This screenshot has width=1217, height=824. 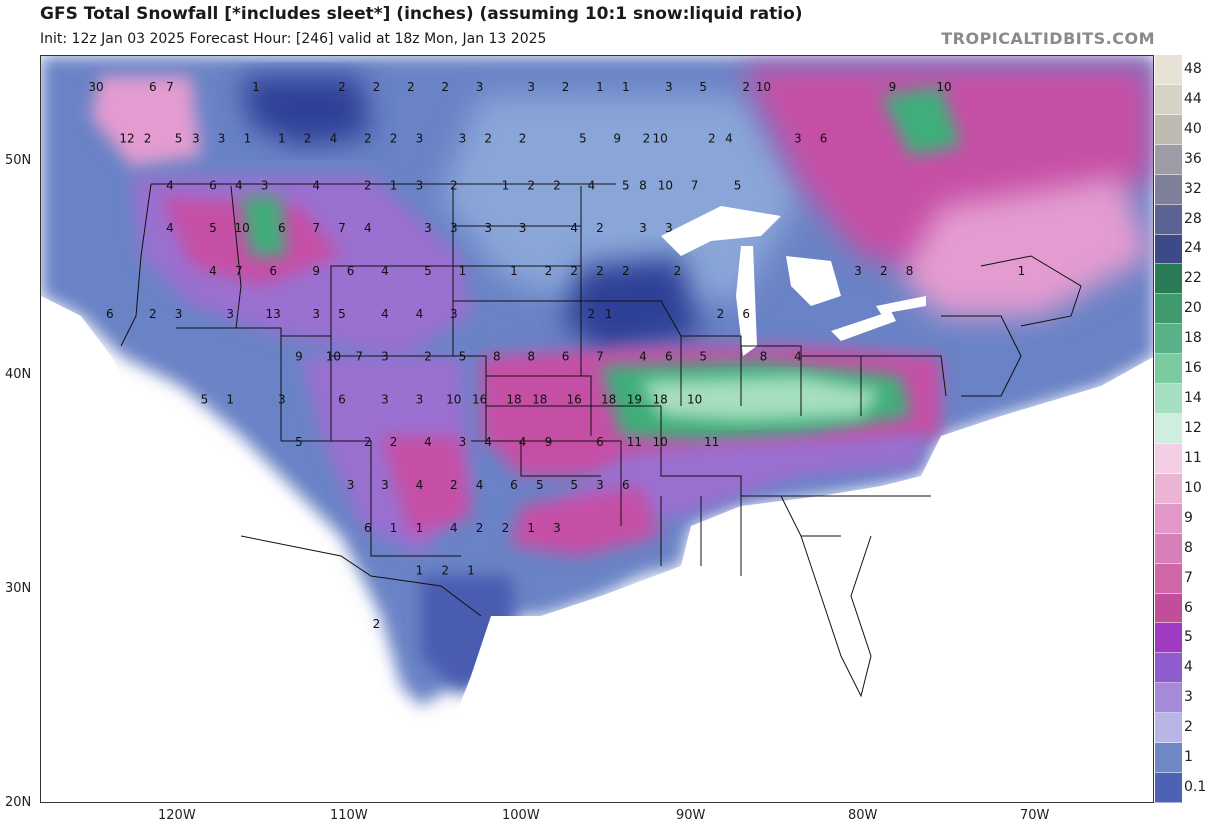 What do you see at coordinates (1193, 398) in the screenshot?
I see `colorbar-label: 14` at bounding box center [1193, 398].